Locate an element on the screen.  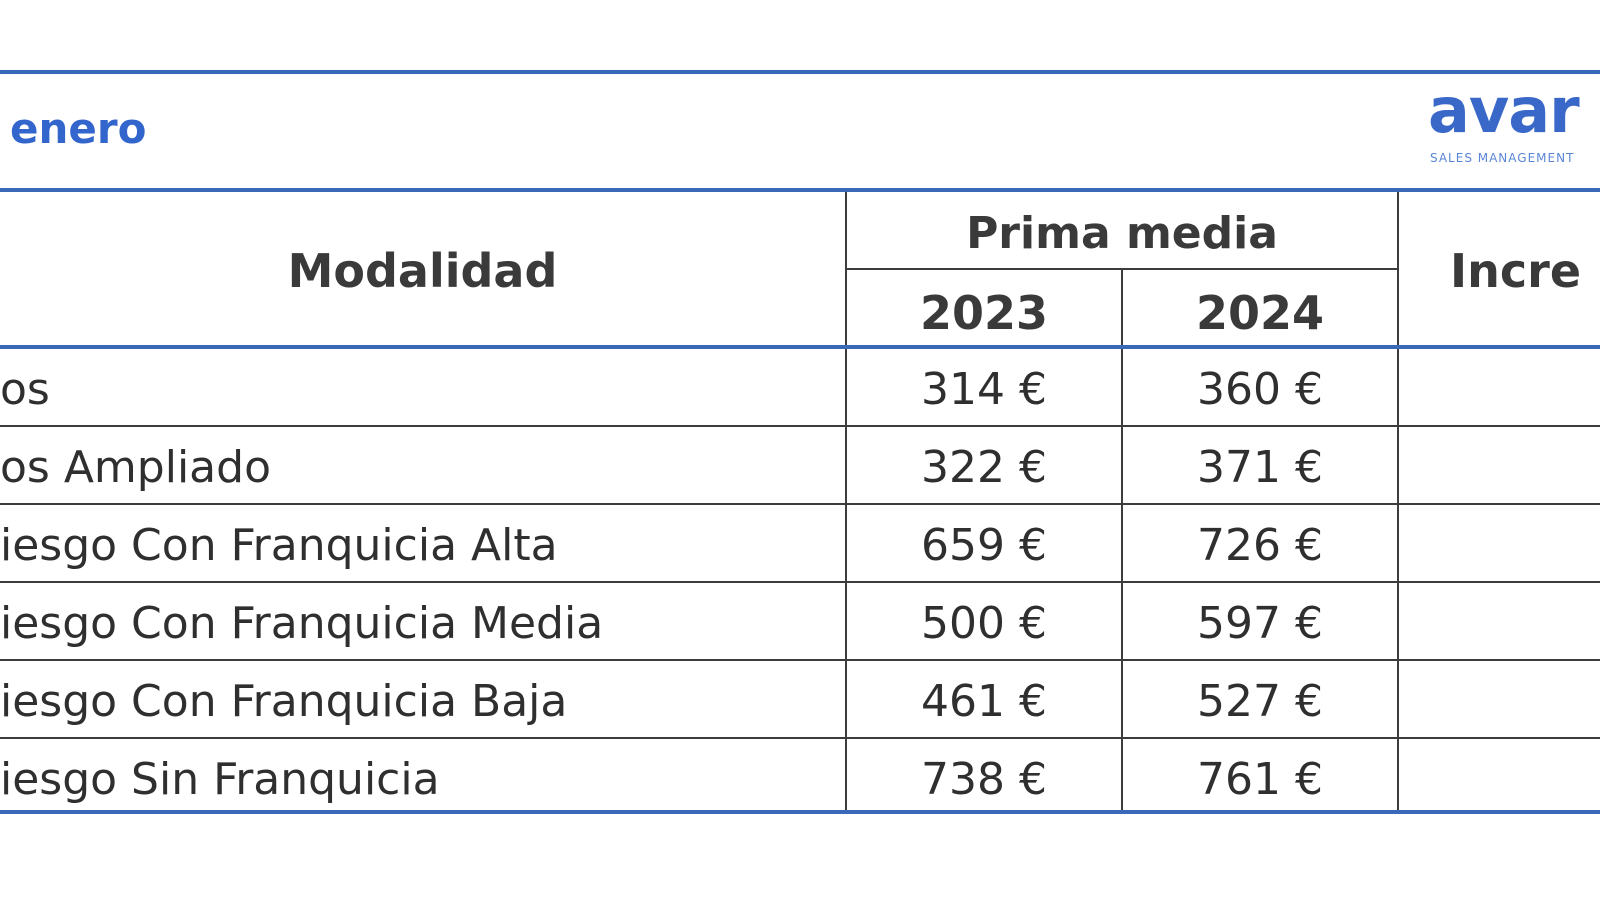
col-divider-years is located at coordinates (1122, 541).